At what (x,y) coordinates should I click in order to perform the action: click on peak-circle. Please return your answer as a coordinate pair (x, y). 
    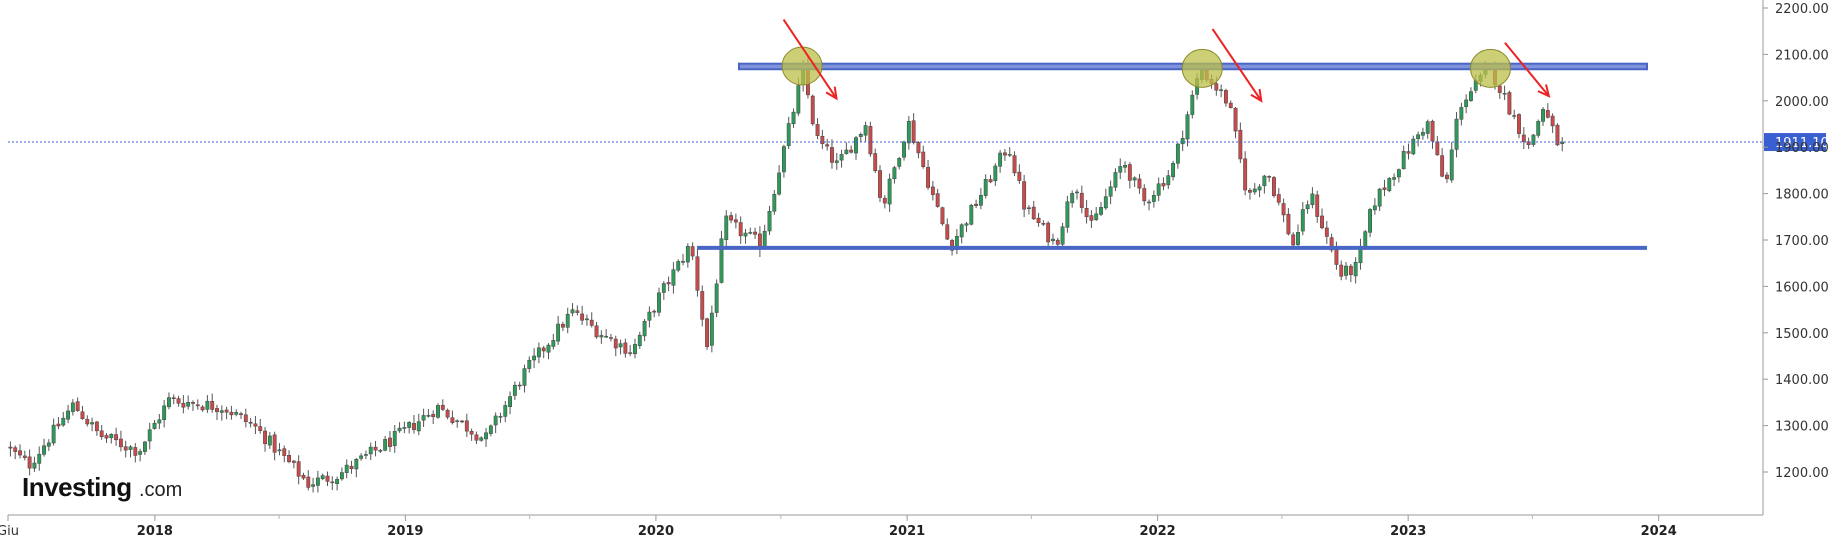
    Looking at the image, I should click on (1202, 68).